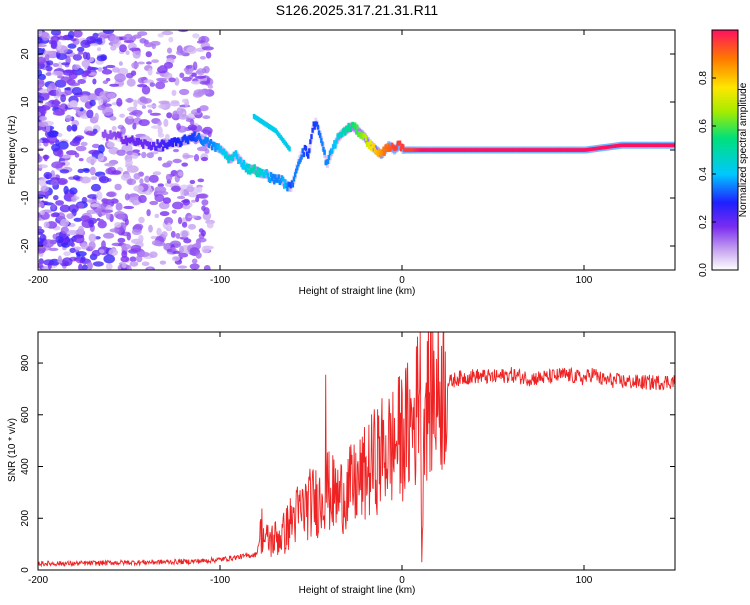  I want to click on spectrogram-ytick-label: -20, so click(25, 245).